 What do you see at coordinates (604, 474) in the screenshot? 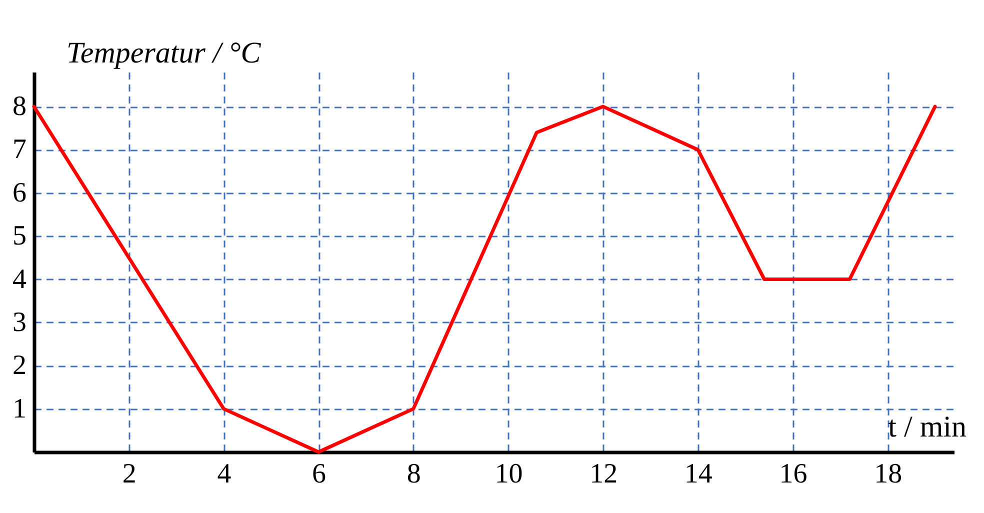
I see `x-tick-label: 12` at bounding box center [604, 474].